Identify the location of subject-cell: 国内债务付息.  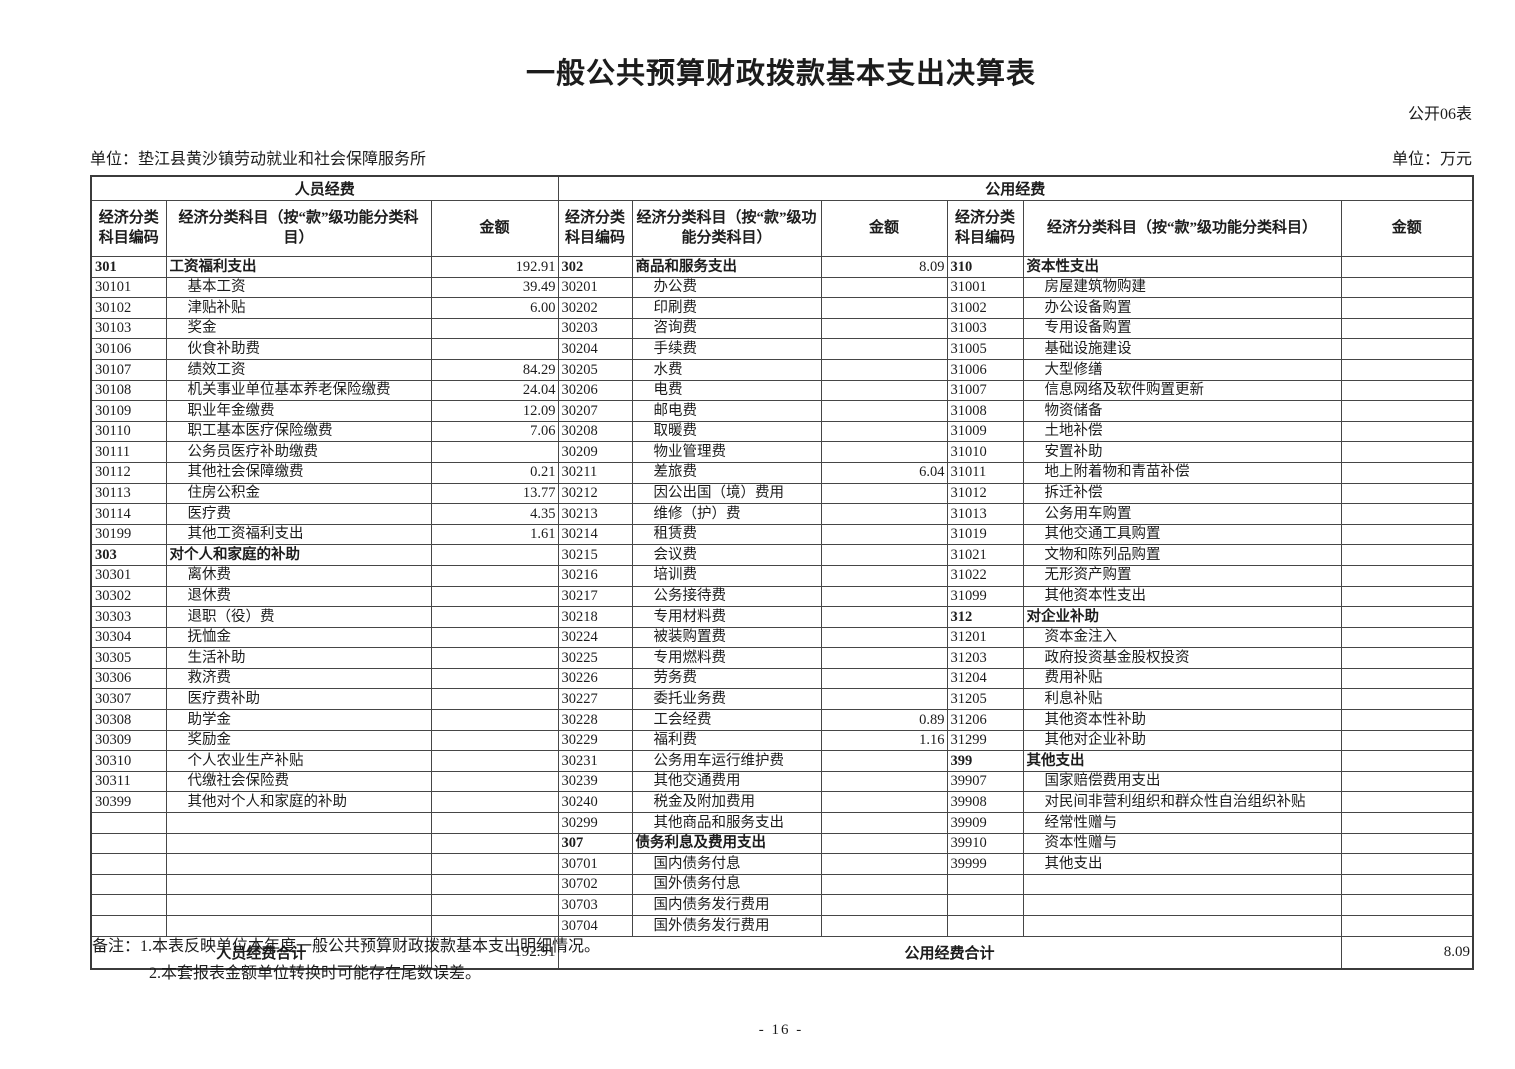
(726, 864).